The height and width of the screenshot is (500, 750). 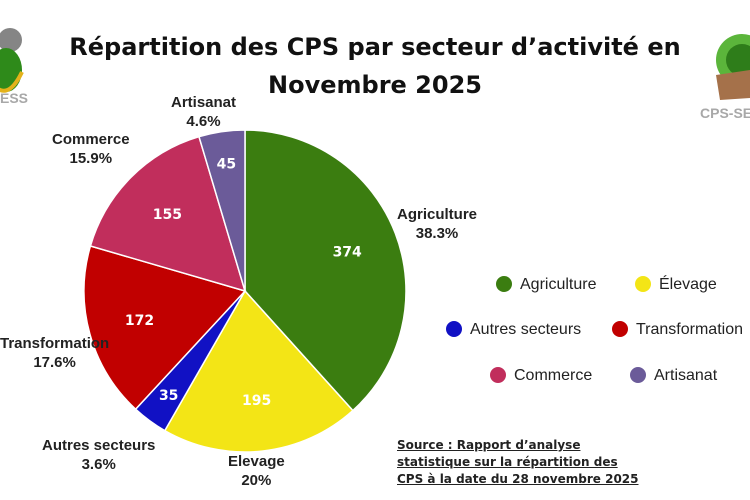 What do you see at coordinates (222, 210) in the screenshot?
I see `pie-slice-artisanat` at bounding box center [222, 210].